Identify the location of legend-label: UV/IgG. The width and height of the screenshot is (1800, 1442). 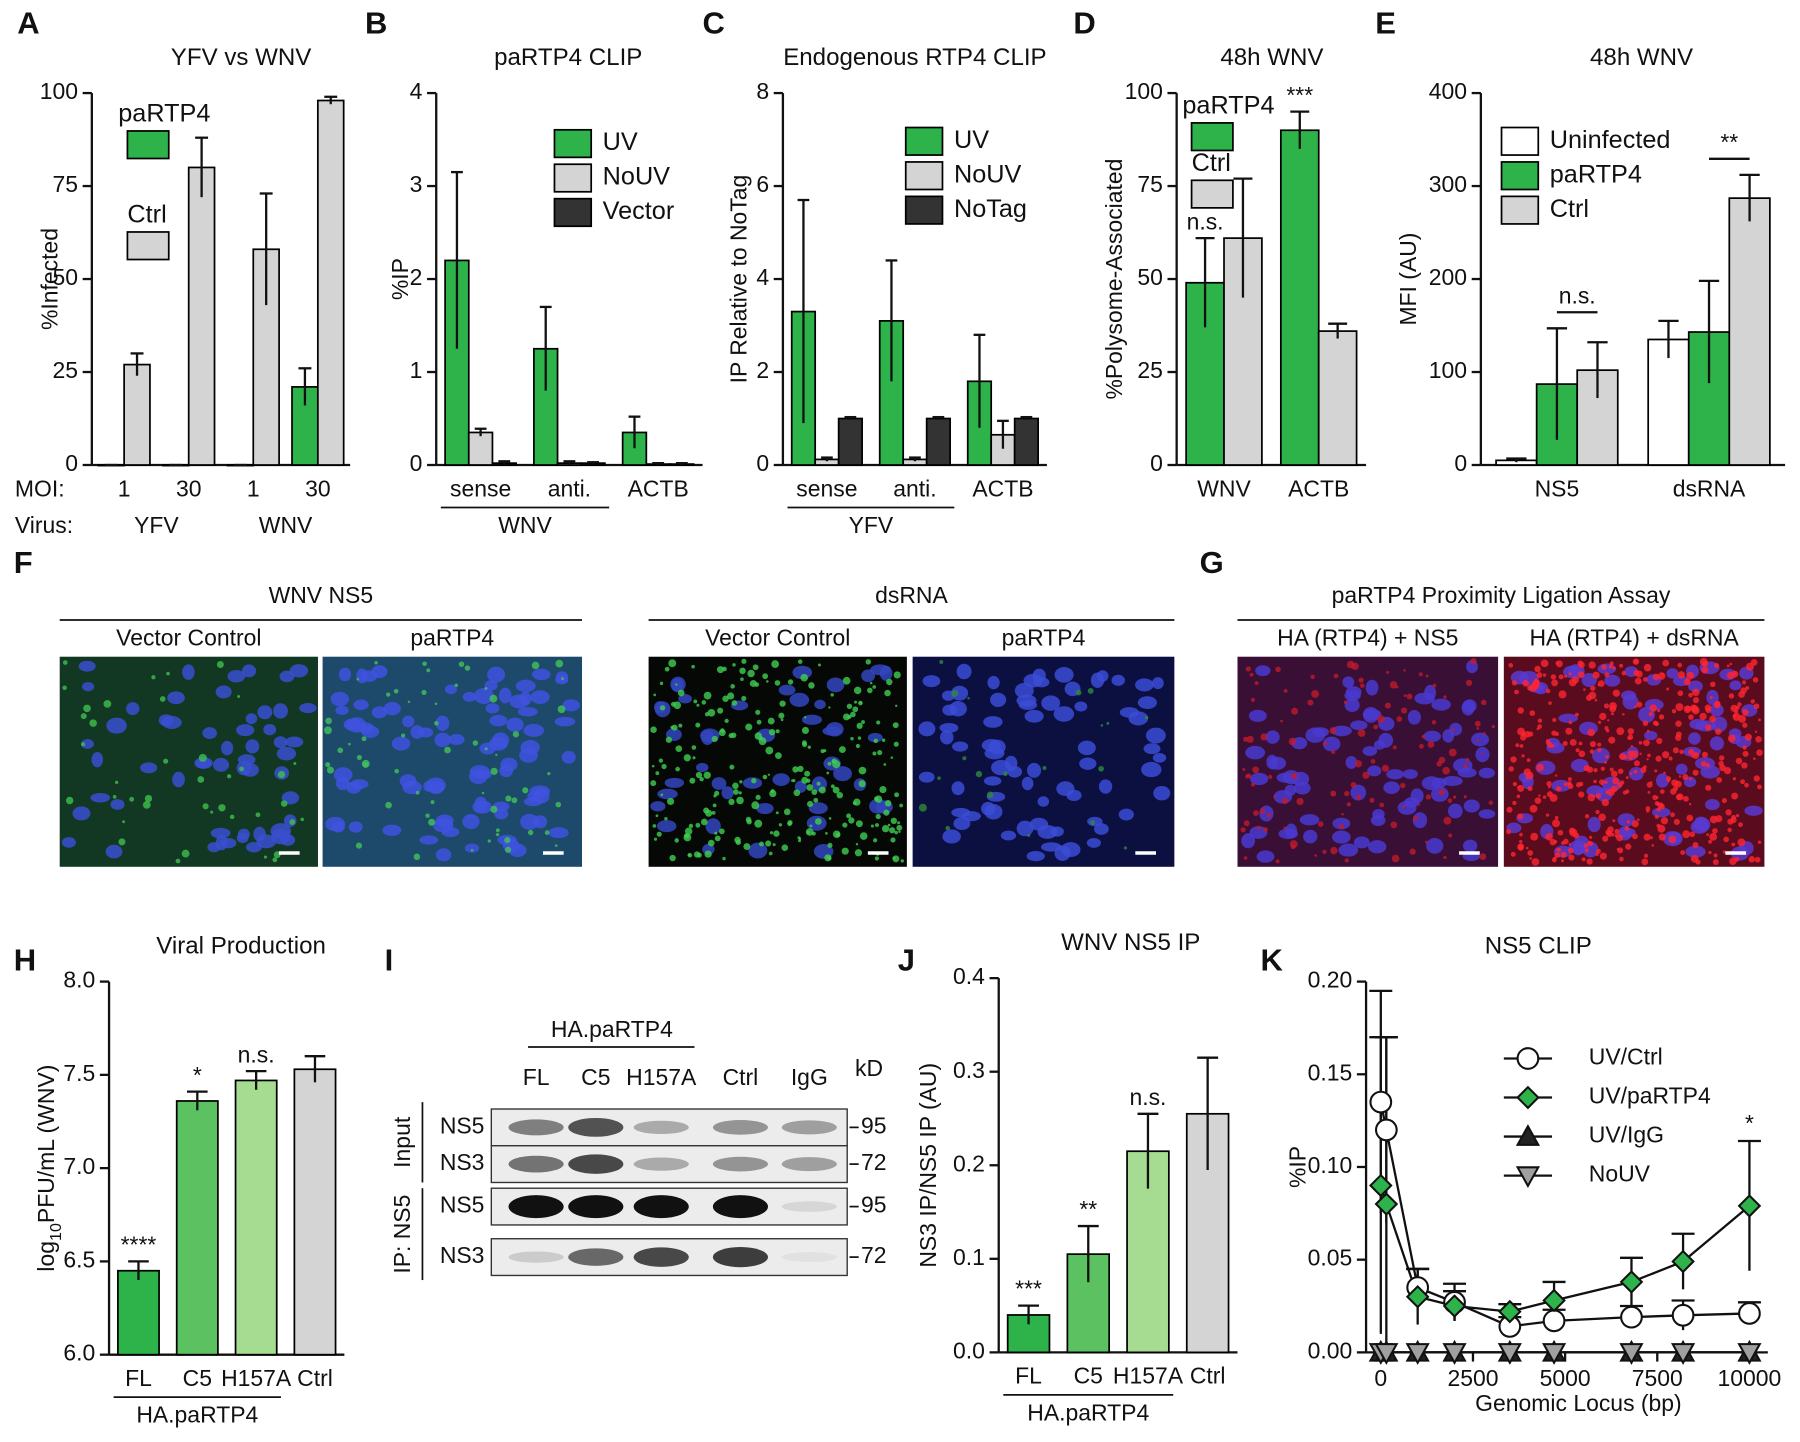
(1626, 1135).